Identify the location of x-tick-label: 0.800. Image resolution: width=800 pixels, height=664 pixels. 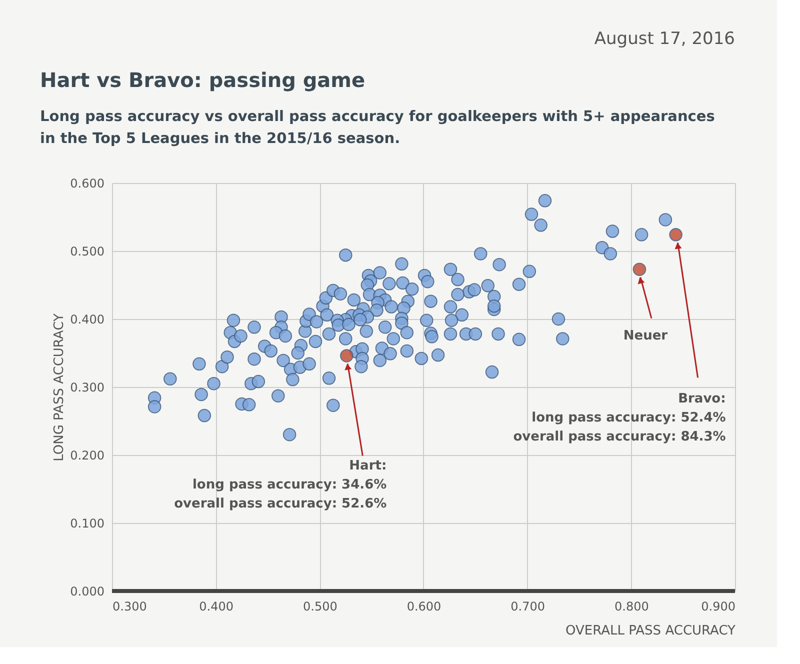
(631, 607).